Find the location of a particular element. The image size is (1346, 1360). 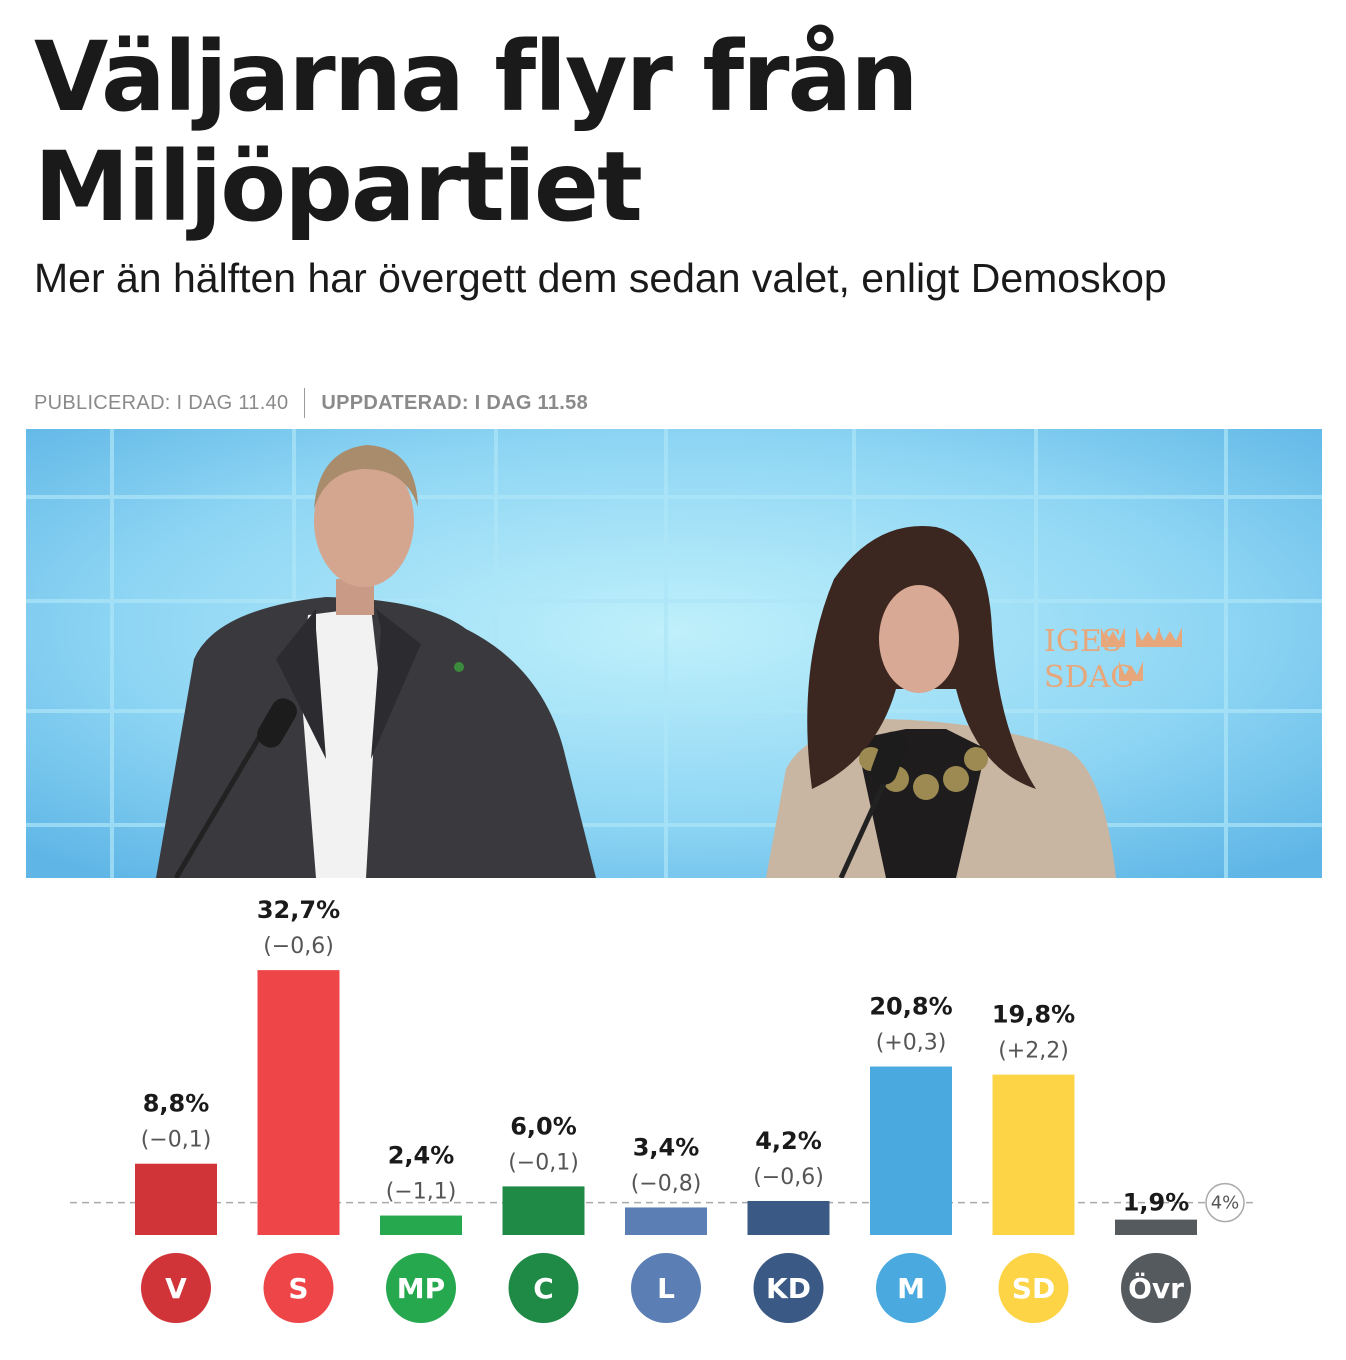

threshold-badge is located at coordinates (1225, 1202).